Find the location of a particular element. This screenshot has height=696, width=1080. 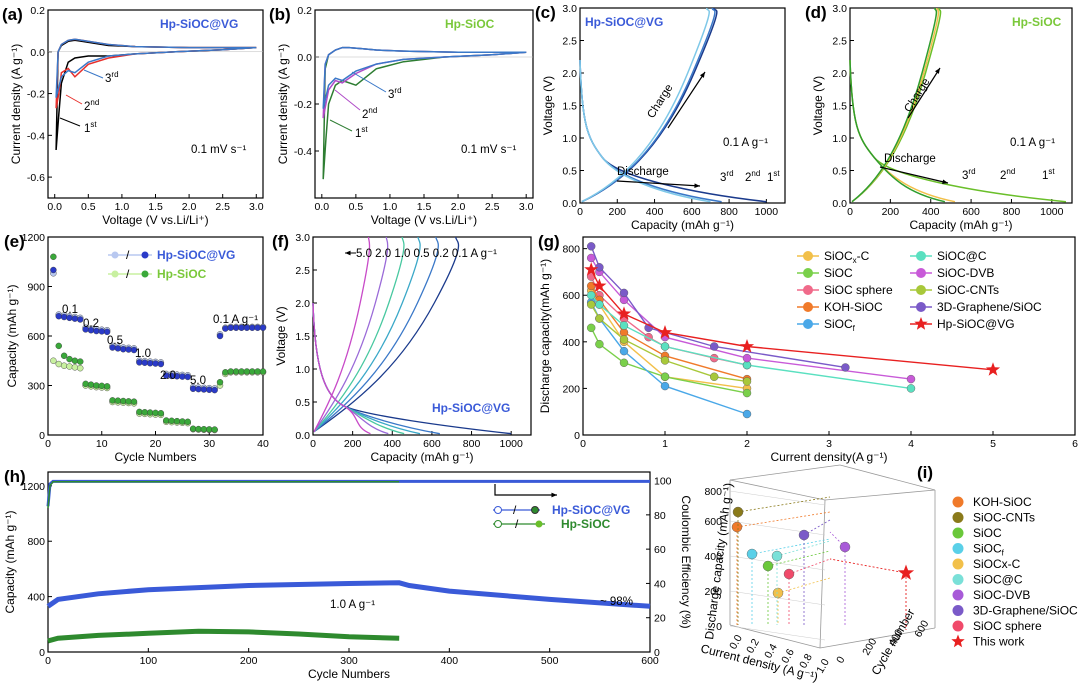

c-xtick-label: 0 is located at coordinates (580, 212).